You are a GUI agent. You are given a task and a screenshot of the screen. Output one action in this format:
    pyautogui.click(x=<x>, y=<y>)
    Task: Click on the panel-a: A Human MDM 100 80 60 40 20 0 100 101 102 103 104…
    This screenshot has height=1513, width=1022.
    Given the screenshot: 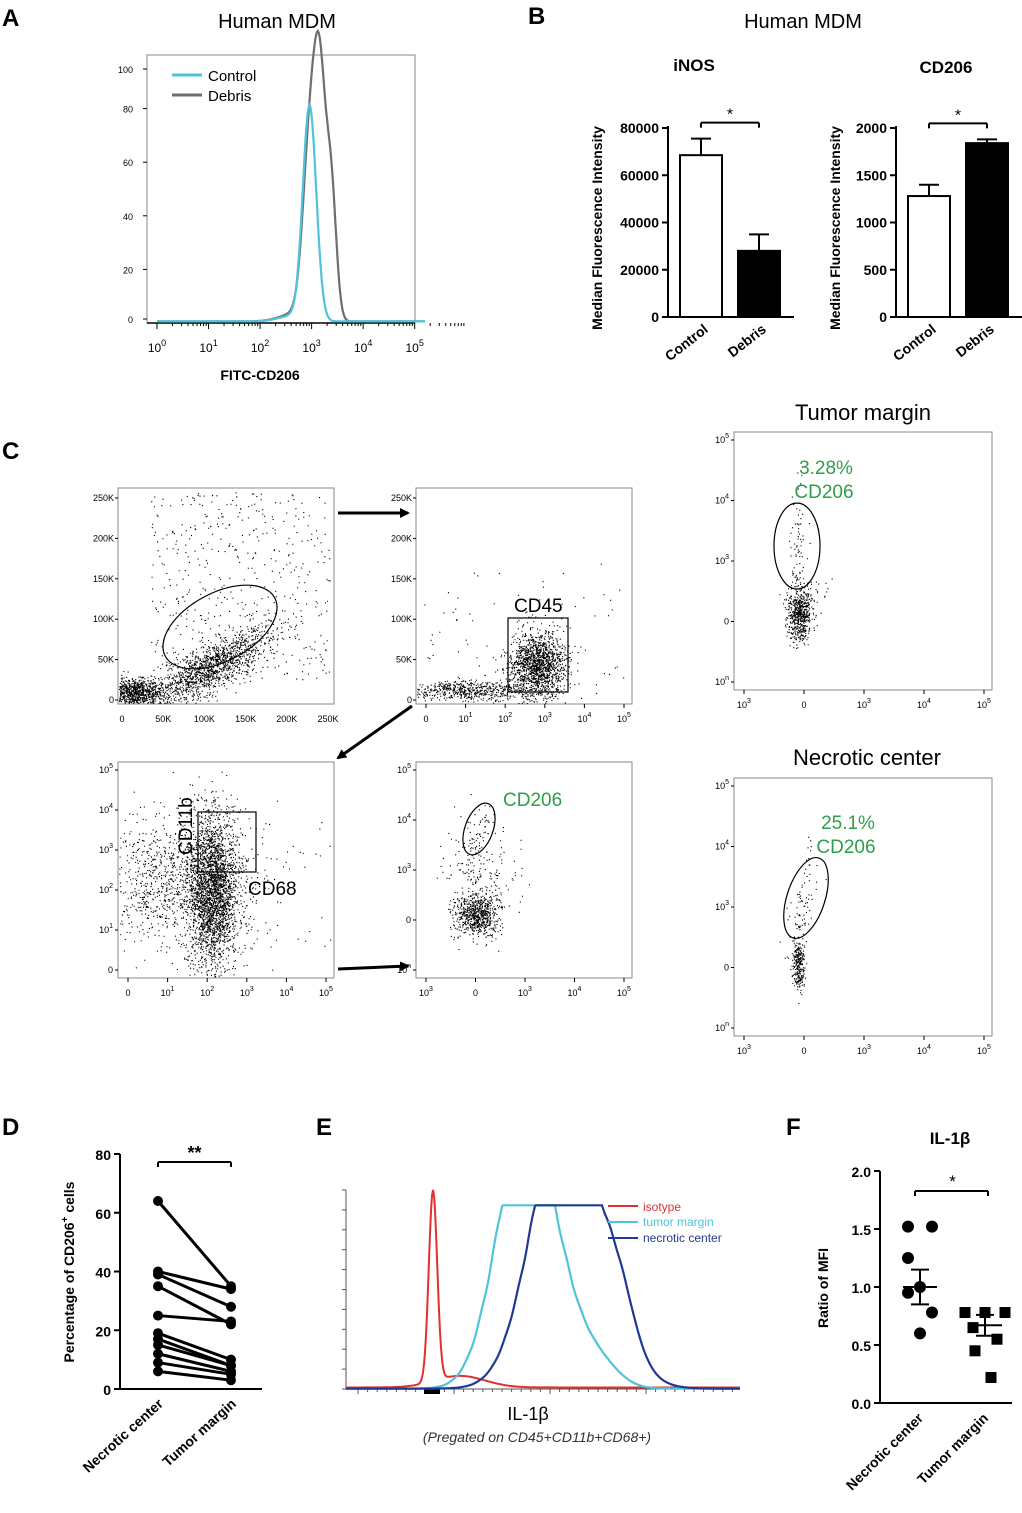 What is the action you would take?
    pyautogui.click(x=233, y=194)
    